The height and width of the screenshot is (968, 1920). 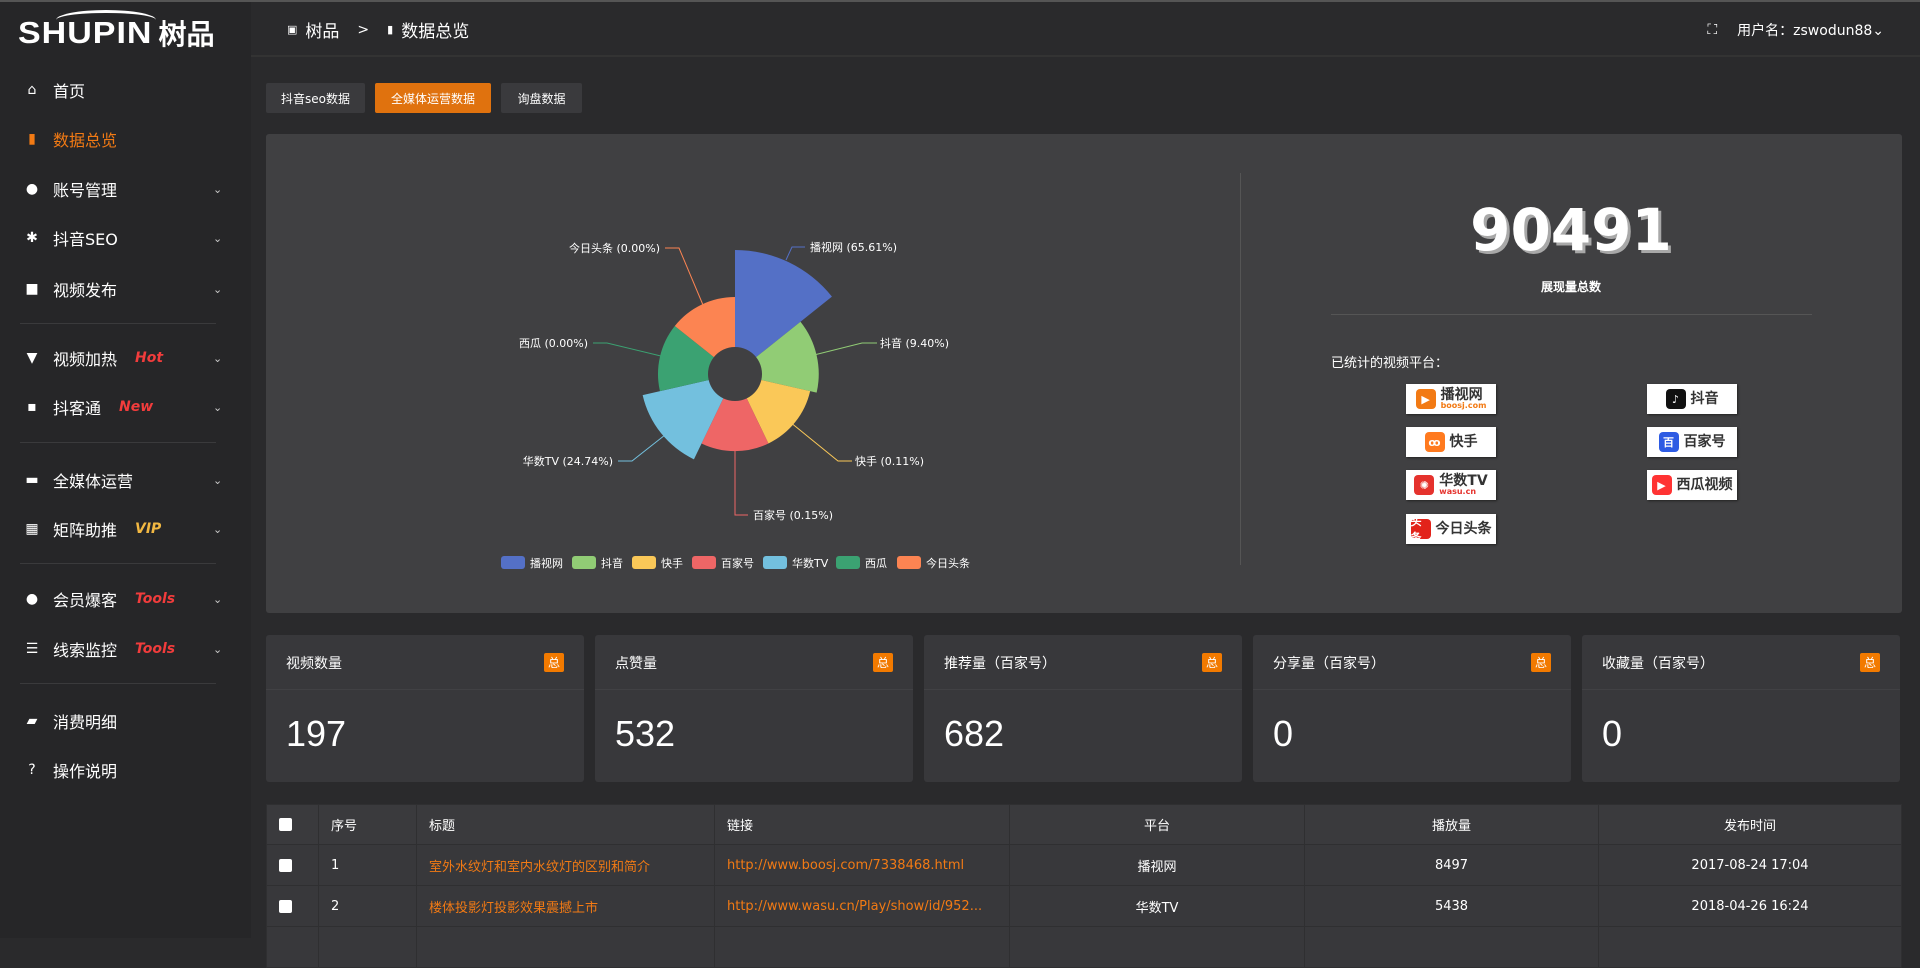 What do you see at coordinates (612, 563) in the screenshot?
I see `legend-label-1: 抖音` at bounding box center [612, 563].